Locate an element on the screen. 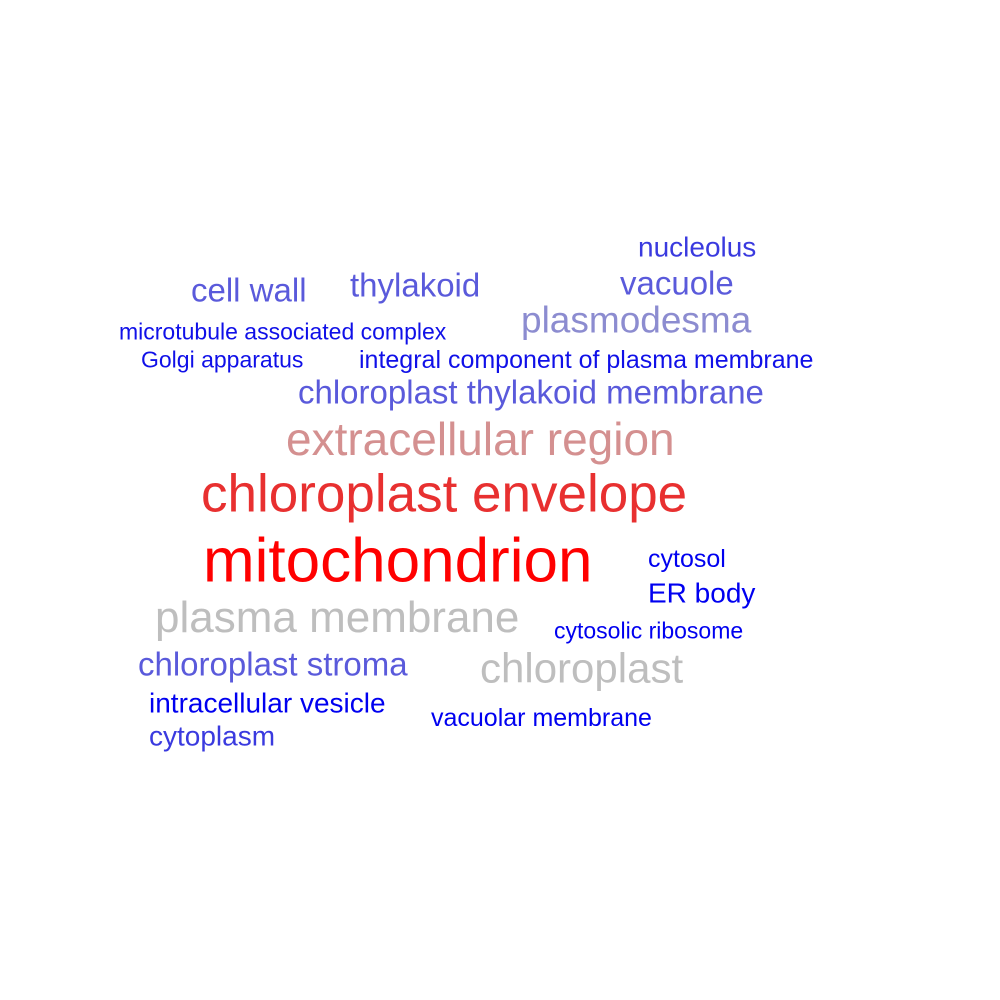 This screenshot has width=1000, height=1000. word-cytoplasm: cytoplasm is located at coordinates (212, 736).